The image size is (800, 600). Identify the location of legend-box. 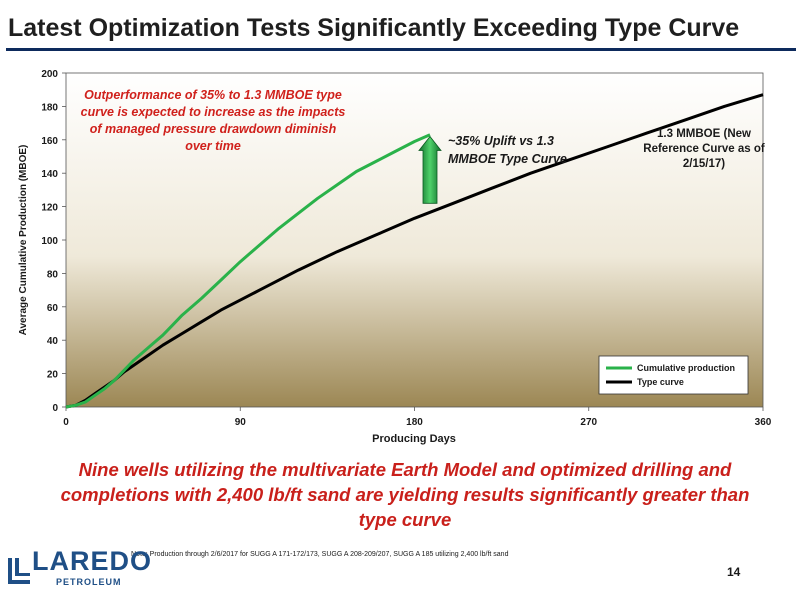
(673, 375).